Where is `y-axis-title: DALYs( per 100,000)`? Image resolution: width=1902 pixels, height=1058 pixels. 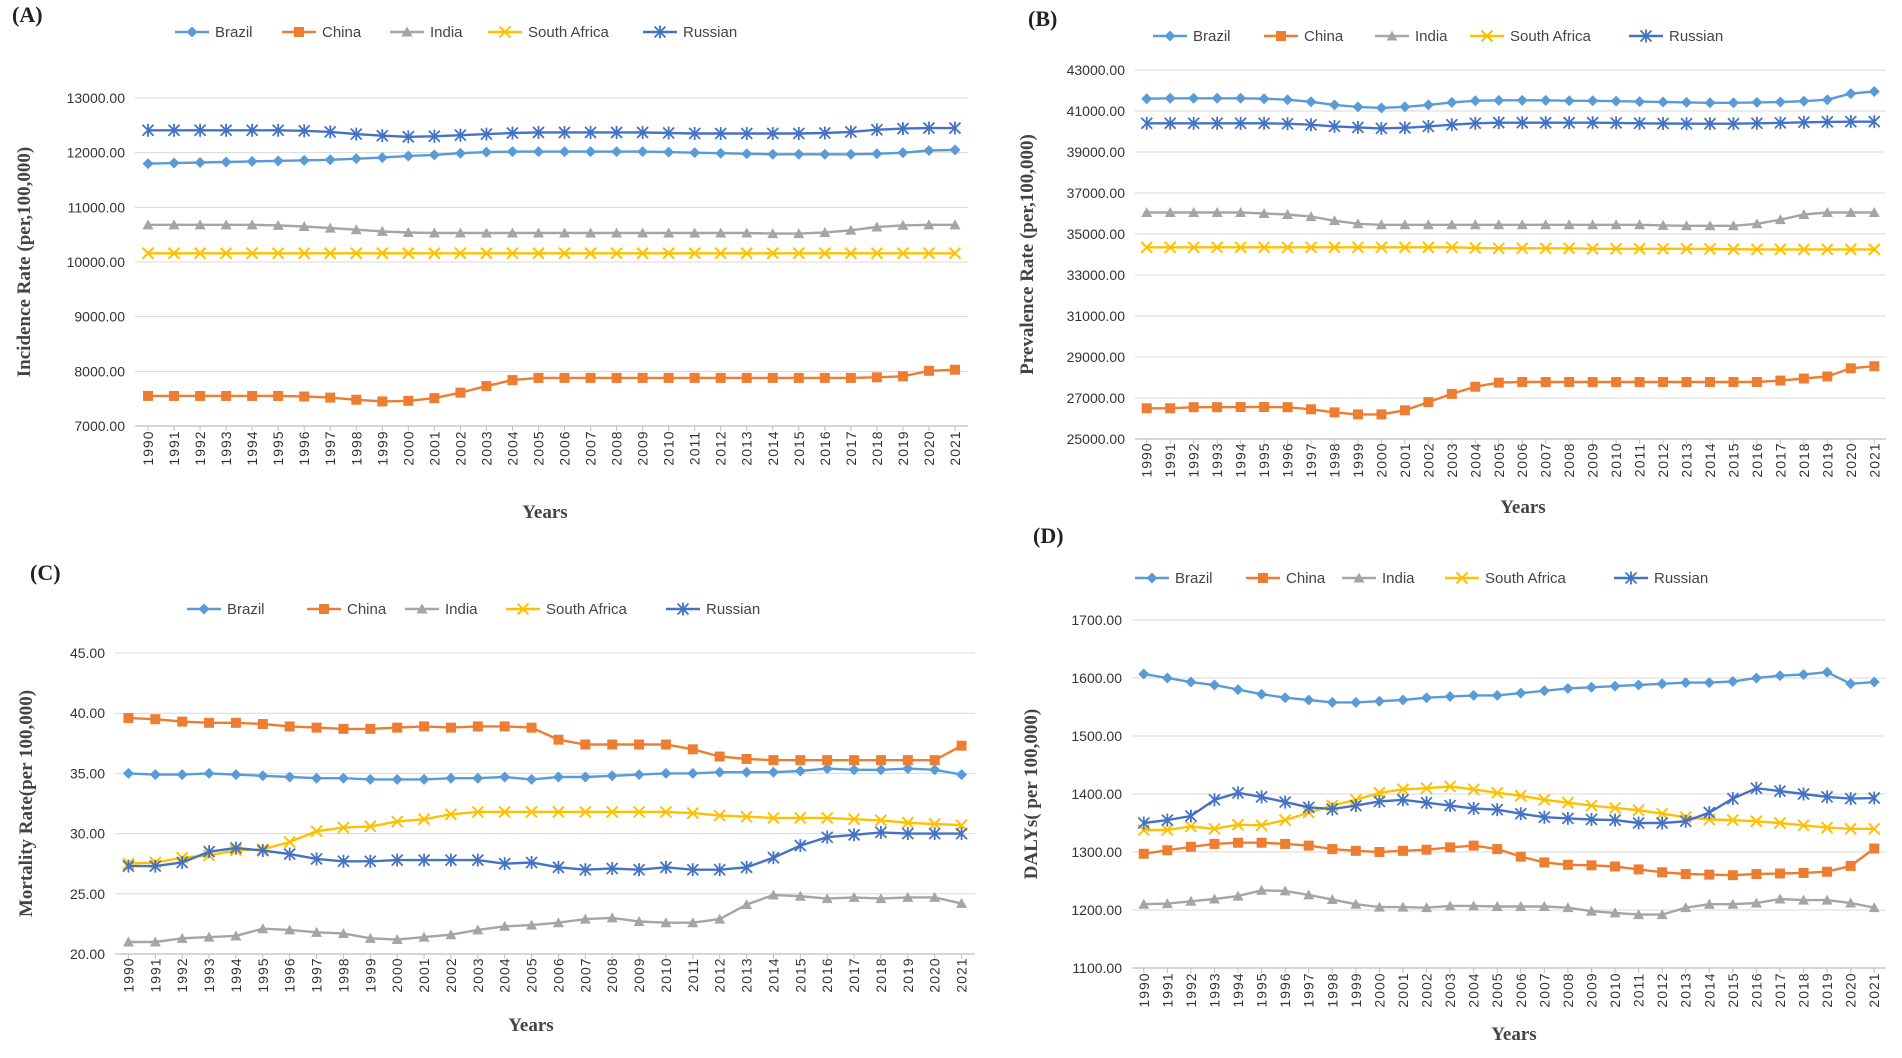 y-axis-title: DALYs( per 100,000) is located at coordinates (1031, 794).